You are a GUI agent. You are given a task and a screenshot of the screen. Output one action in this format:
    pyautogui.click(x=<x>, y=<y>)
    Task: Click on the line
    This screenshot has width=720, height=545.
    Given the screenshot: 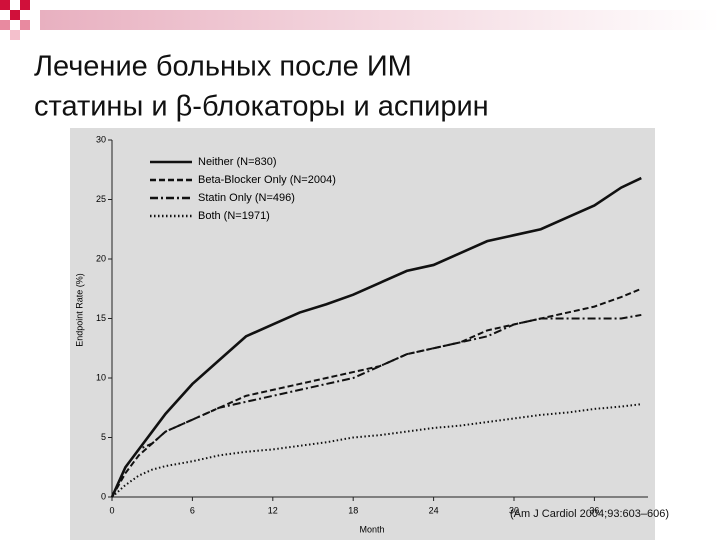 What is the action you would take?
    pyautogui.click(x=376, y=450)
    